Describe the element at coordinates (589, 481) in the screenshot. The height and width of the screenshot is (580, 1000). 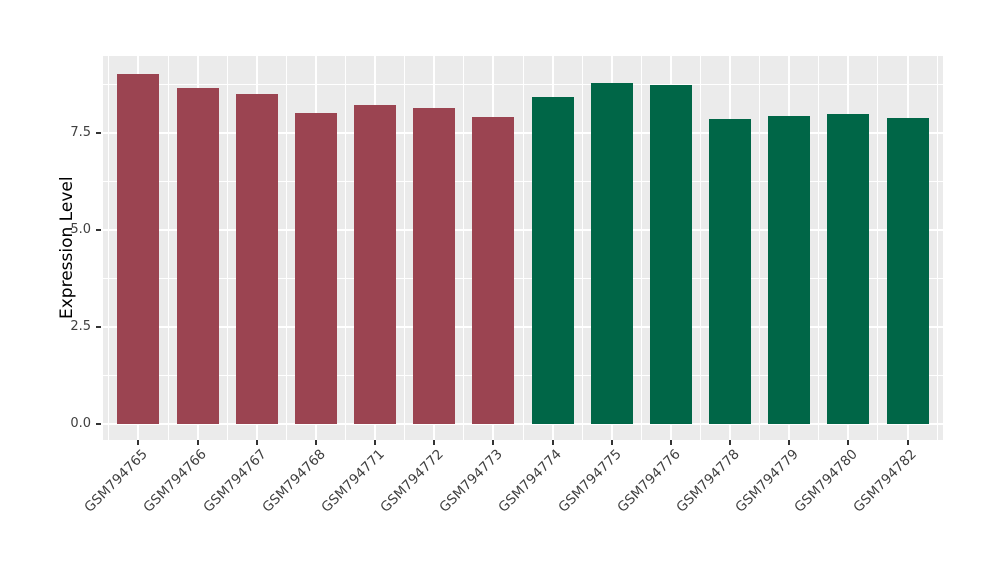
I see `x-tick-label-GSM794775: GSM794775` at that location.